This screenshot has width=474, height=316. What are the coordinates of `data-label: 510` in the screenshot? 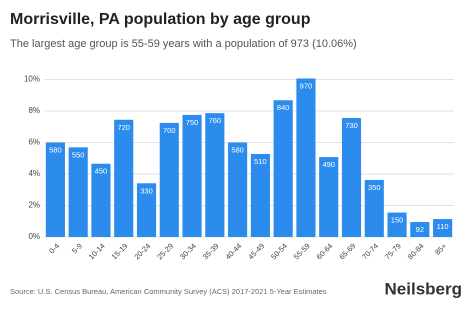 It's located at (260, 161).